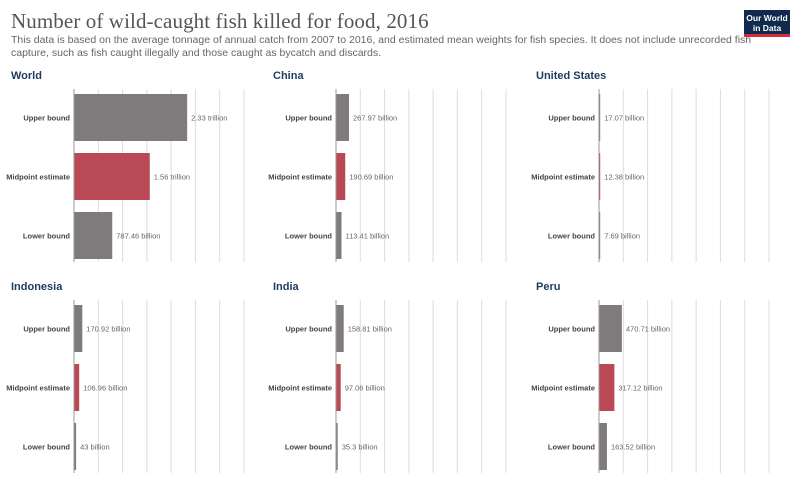 The width and height of the screenshot is (800, 487). What do you see at coordinates (624, 177) in the screenshot?
I see `value-label: 12.38 billion` at bounding box center [624, 177].